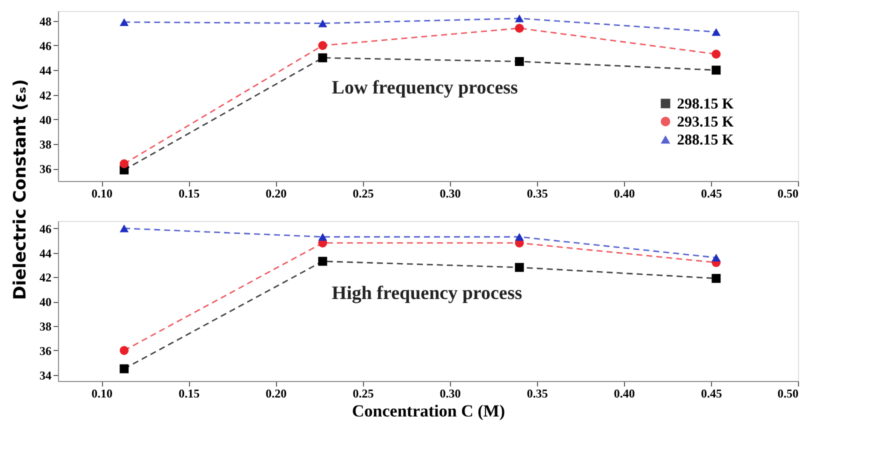 This screenshot has width=869, height=463. I want to click on y-axis-title: Dielectric Constant (εₛ), so click(20, 189).